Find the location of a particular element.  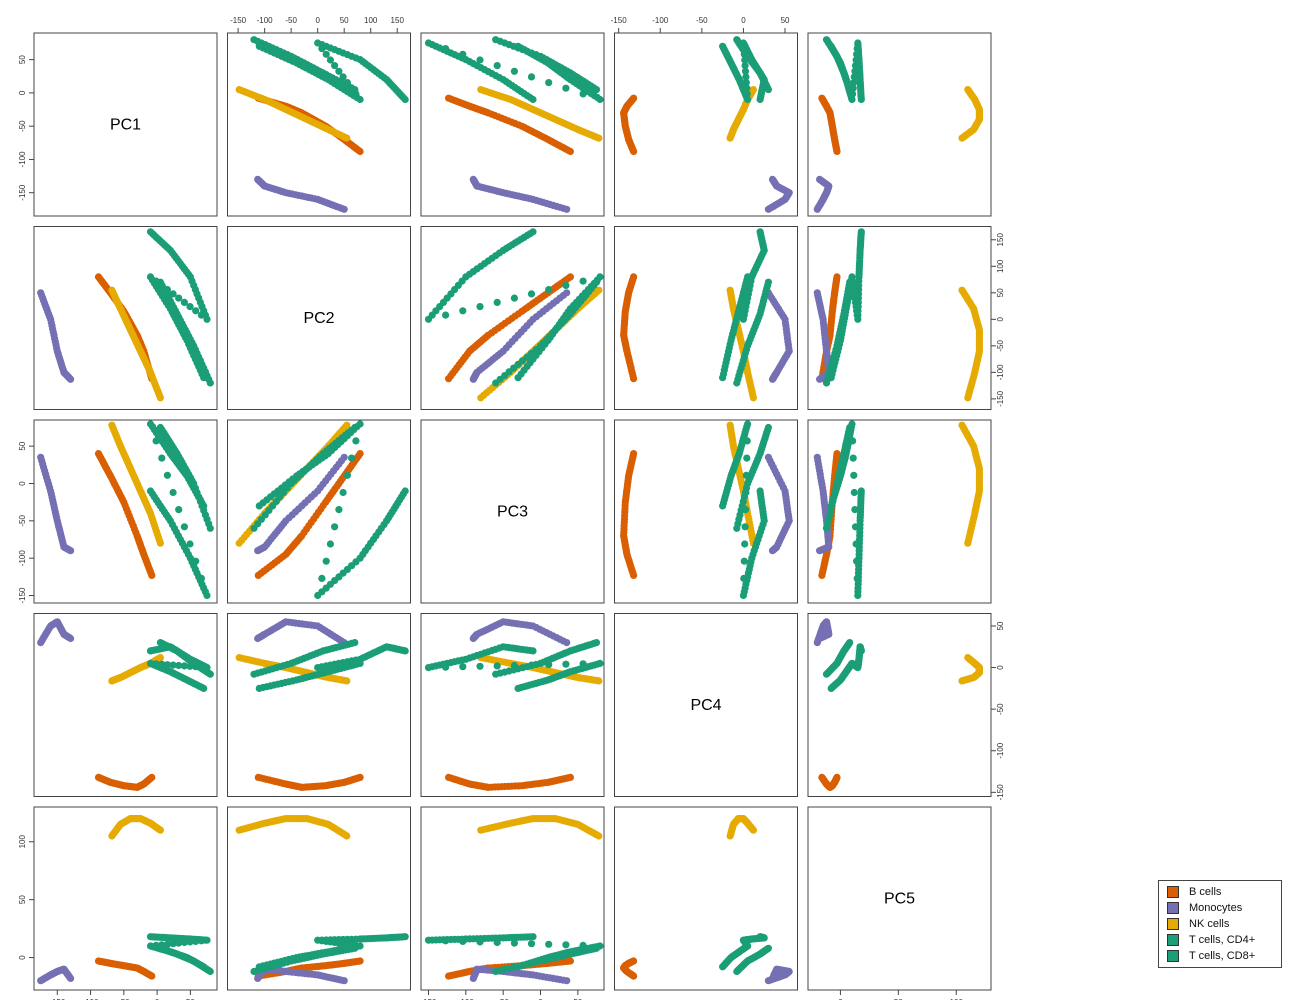

tick-label: 100 is located at coordinates (371, 20).